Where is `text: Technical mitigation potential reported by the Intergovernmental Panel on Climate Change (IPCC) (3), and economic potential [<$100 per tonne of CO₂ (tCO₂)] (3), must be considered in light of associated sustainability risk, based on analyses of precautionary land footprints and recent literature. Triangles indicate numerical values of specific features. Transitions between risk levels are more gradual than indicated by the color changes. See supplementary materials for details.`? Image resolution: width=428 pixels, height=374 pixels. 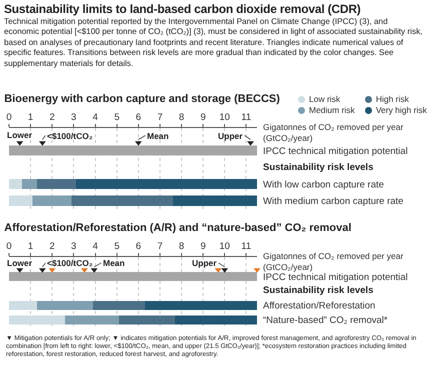
text: Technical mitigation potential reported by the Intergovernmental Panel on Climate Change (IPCC) (3), and economic potential [<$100 per tonne of CO₂ (tCO₂)] (3), must be considered in light of associated sustainability risk, based on analyses of precautionary land footprints and recent literature. Triangles indicate numerical values of specific features. Transitions between risk levels are more gradual than indicated by the color changes. See supplementary materials for details. is located at coordinates (214, 43).